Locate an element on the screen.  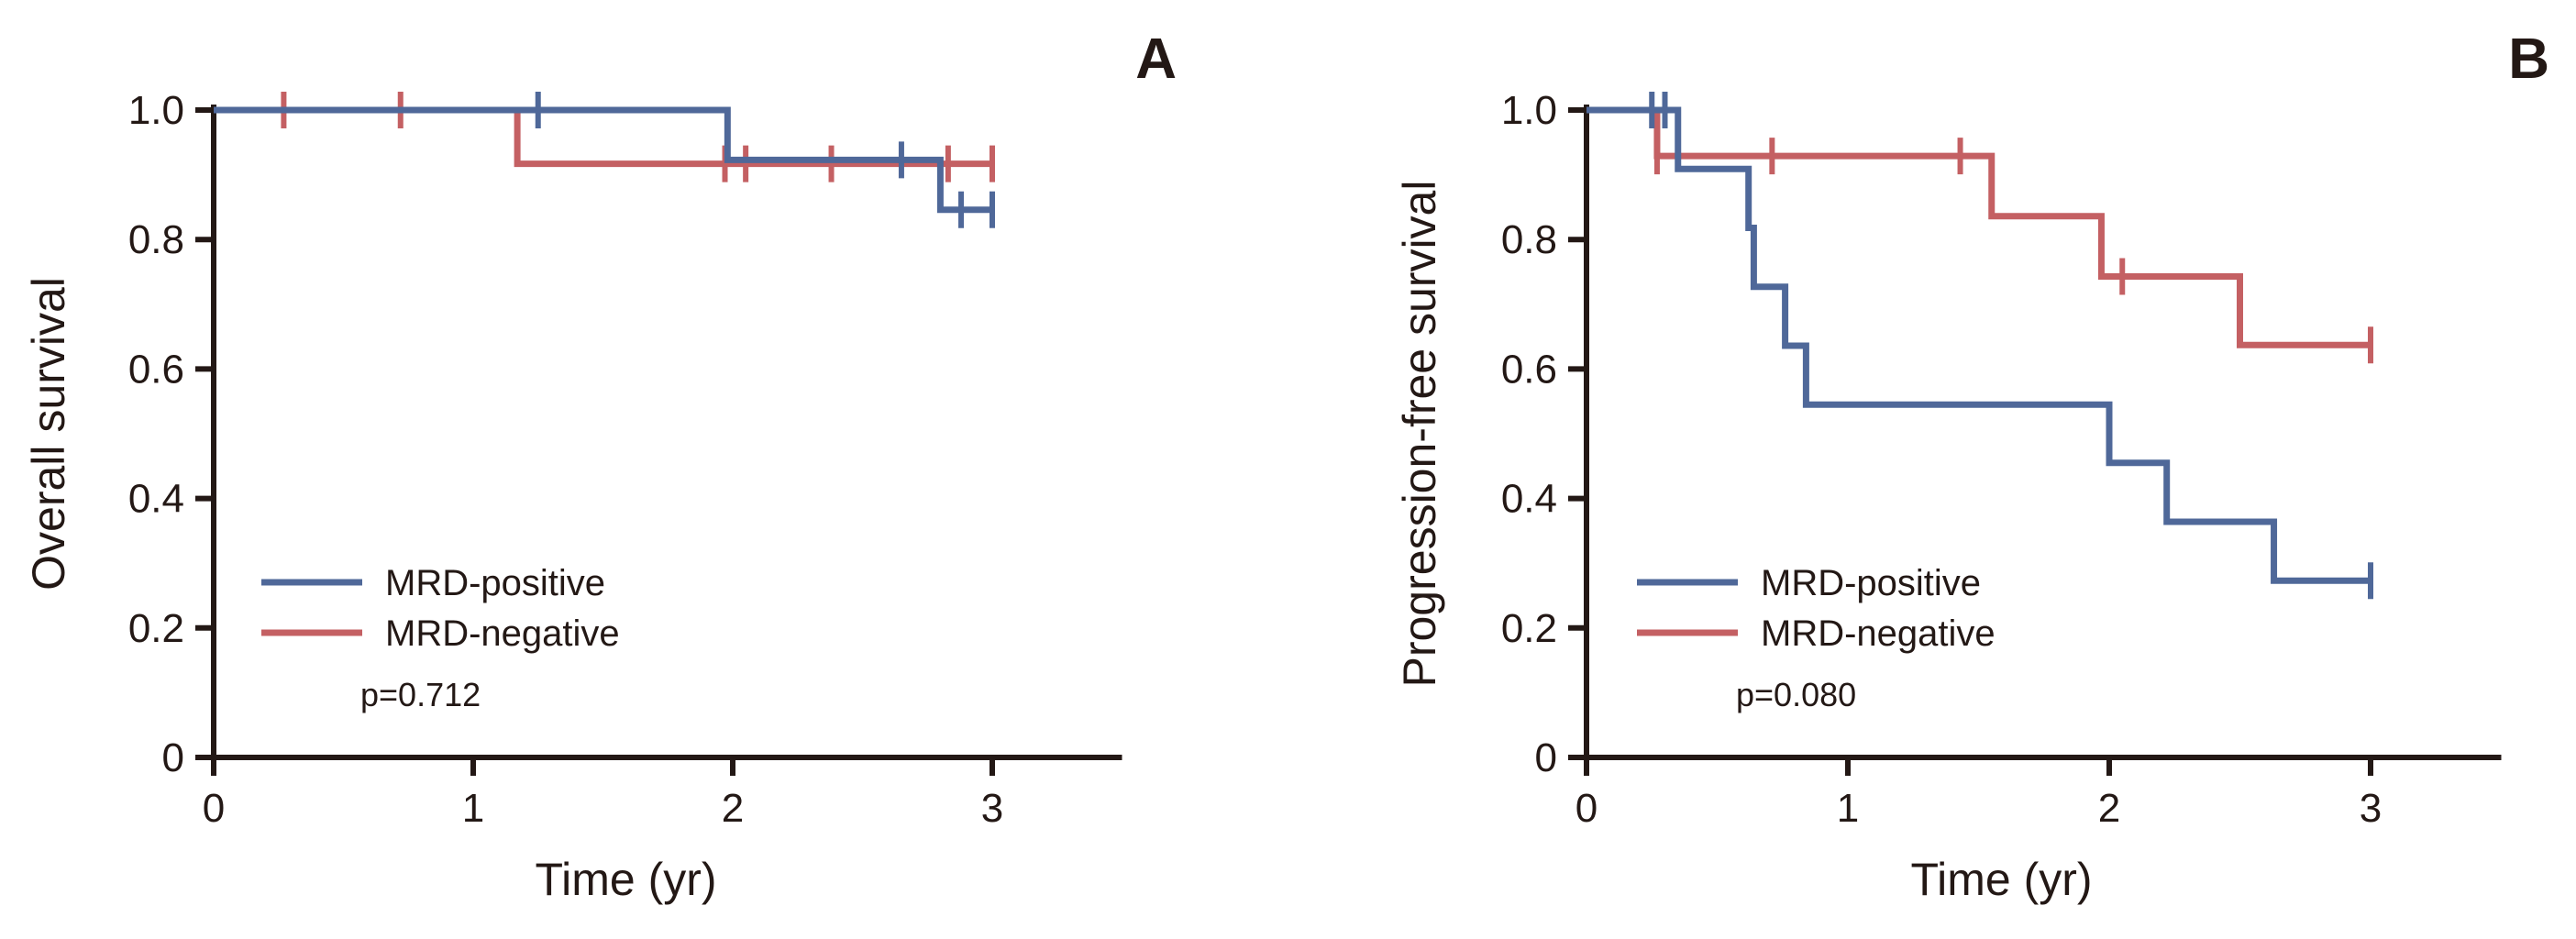
y-axis-label: Progression-free survival is located at coordinates (1419, 435).